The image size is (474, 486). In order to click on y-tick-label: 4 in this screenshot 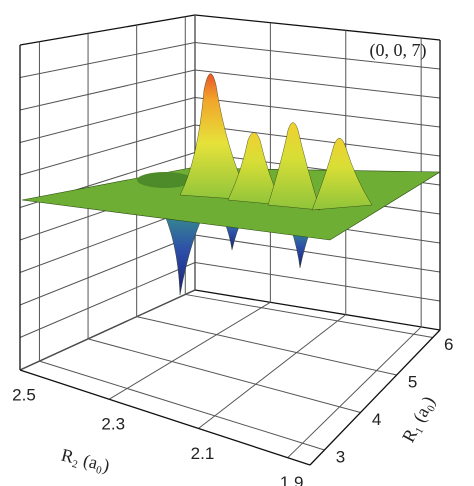, I will do `click(376, 419)`.